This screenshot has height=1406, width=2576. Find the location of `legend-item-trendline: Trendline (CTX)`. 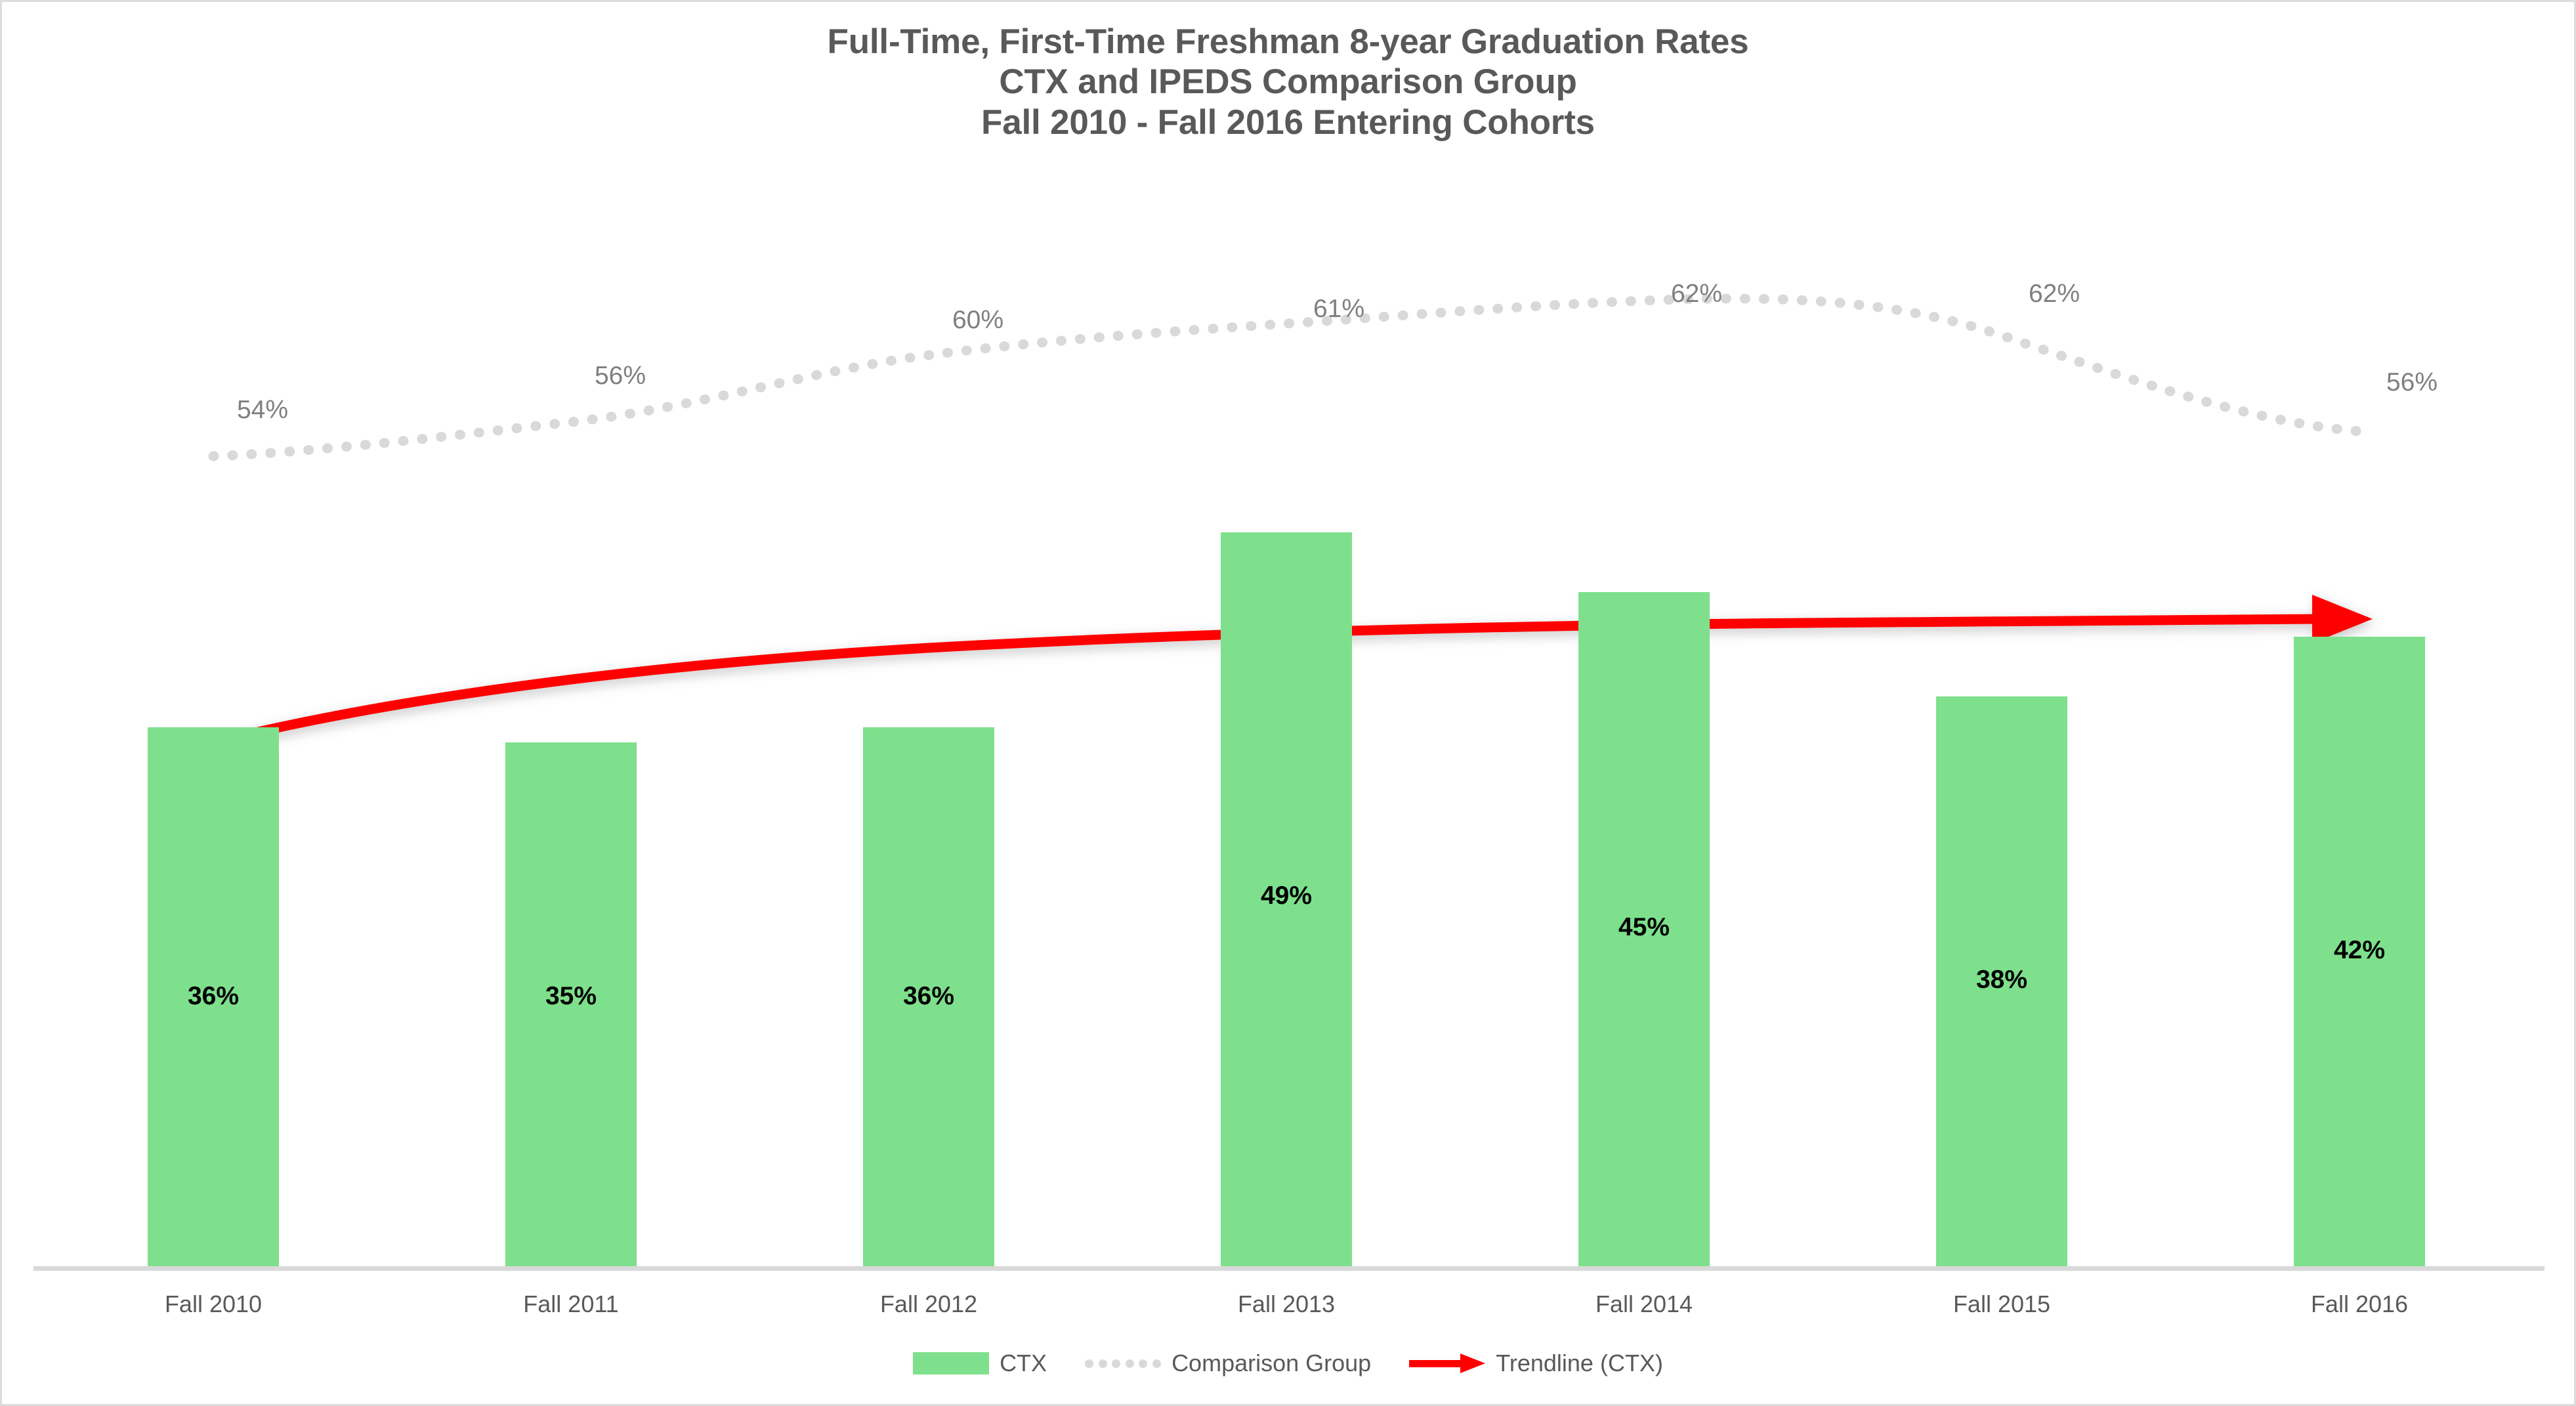

legend-item-trendline: Trendline (CTX) is located at coordinates (1536, 1363).